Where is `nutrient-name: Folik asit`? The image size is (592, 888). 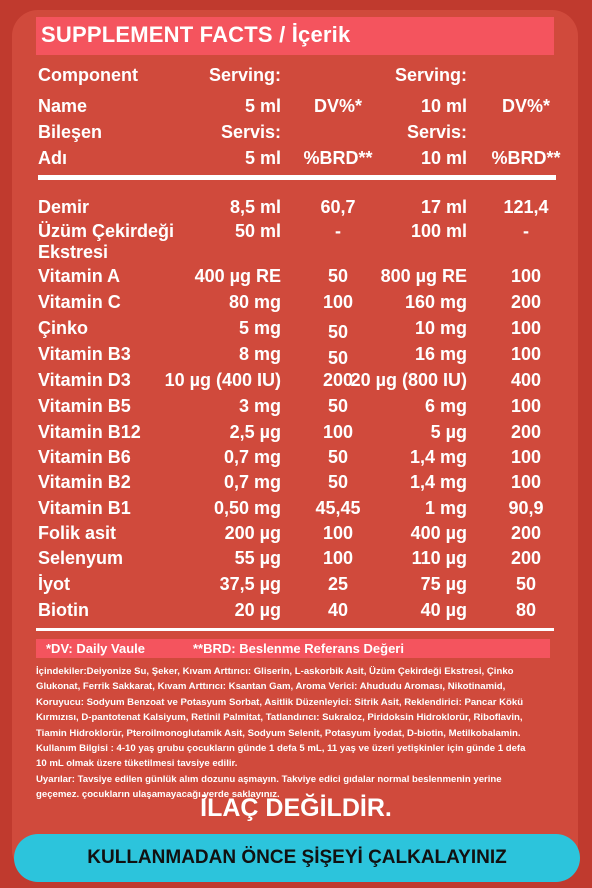
nutrient-name: Folik asit is located at coordinates (77, 533).